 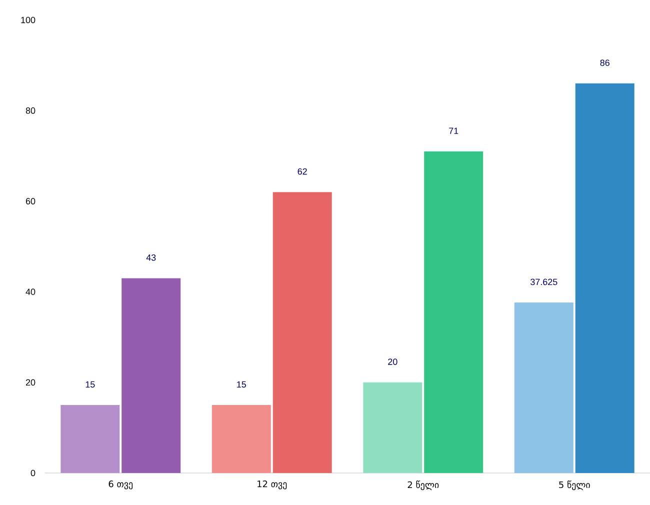 What do you see at coordinates (423, 485) in the screenshot?
I see `x-tick-label: 2 წელი` at bounding box center [423, 485].